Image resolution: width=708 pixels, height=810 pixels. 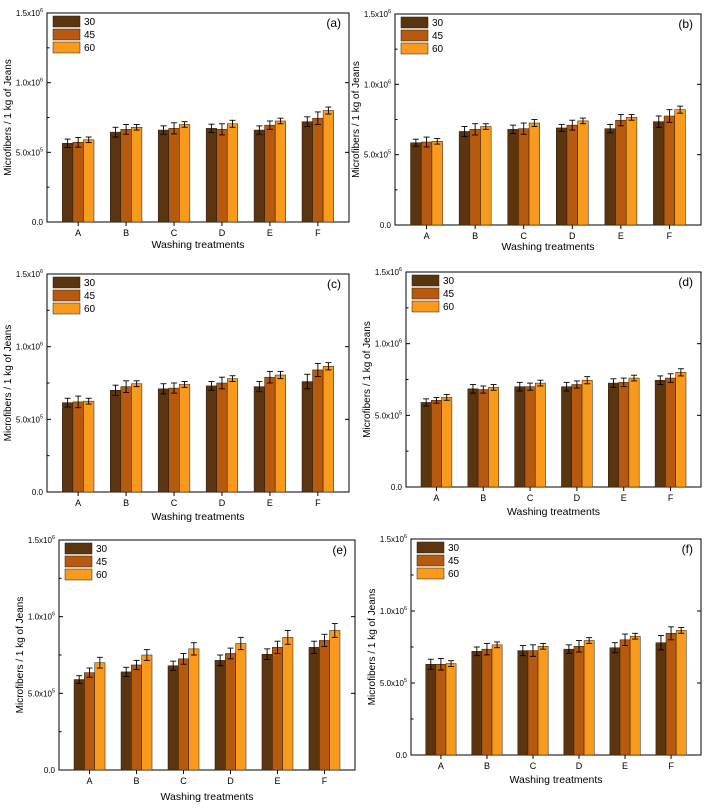 What do you see at coordinates (90, 35) in the screenshot?
I see `legend-label-45: 45` at bounding box center [90, 35].